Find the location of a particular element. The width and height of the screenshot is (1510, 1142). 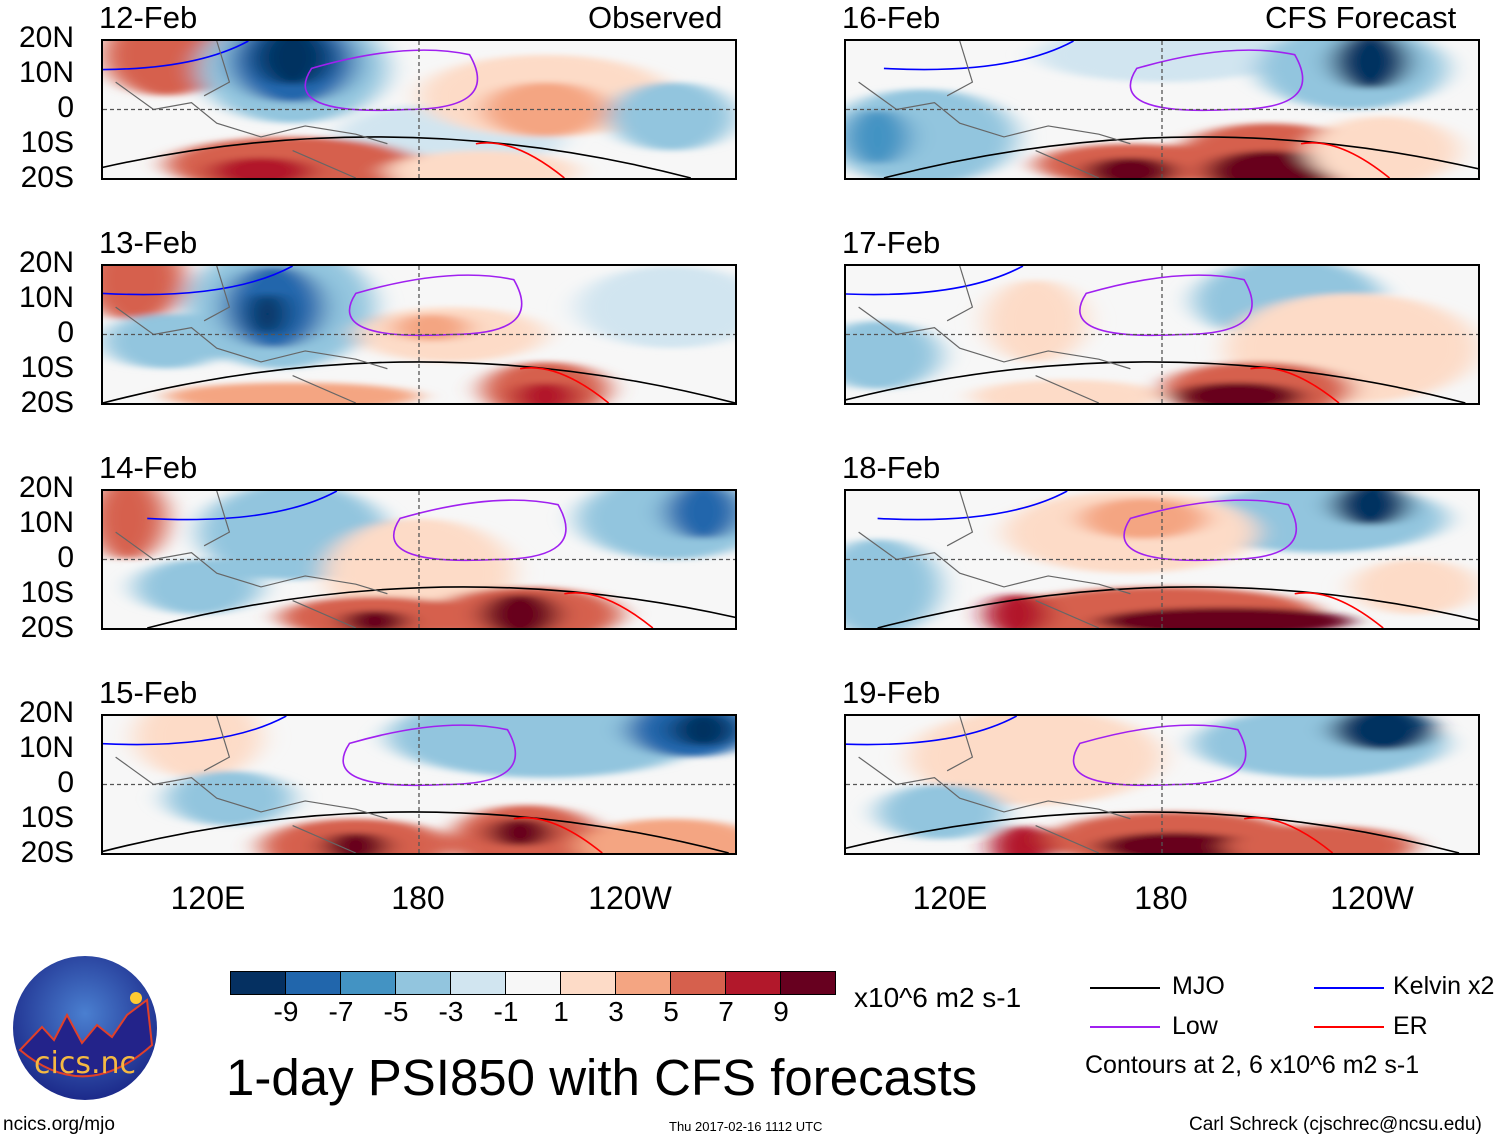

figure-title: 1-day PSI850 with CFS forecasts is located at coordinates (602, 1077).